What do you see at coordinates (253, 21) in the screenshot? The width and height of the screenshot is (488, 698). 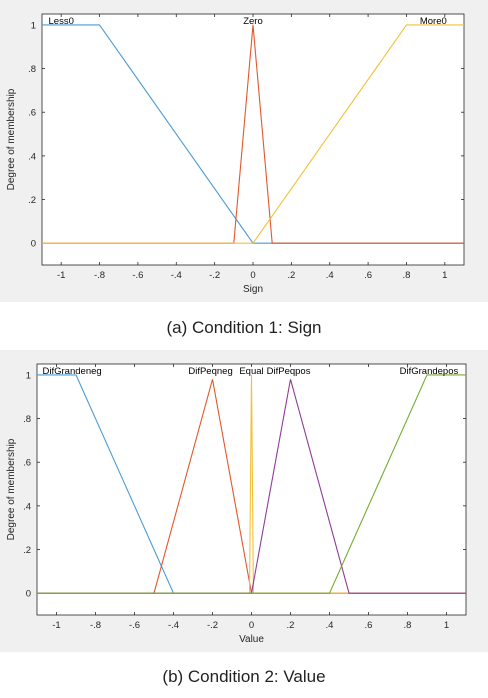 I see `mf-label-zero: Zero` at bounding box center [253, 21].